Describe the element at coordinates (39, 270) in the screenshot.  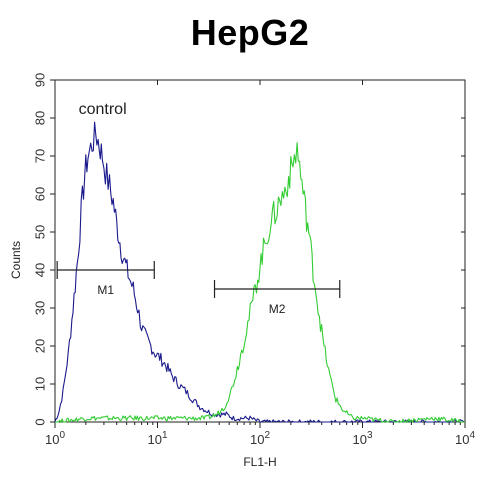
I see `y-tick-label: 40` at that location.